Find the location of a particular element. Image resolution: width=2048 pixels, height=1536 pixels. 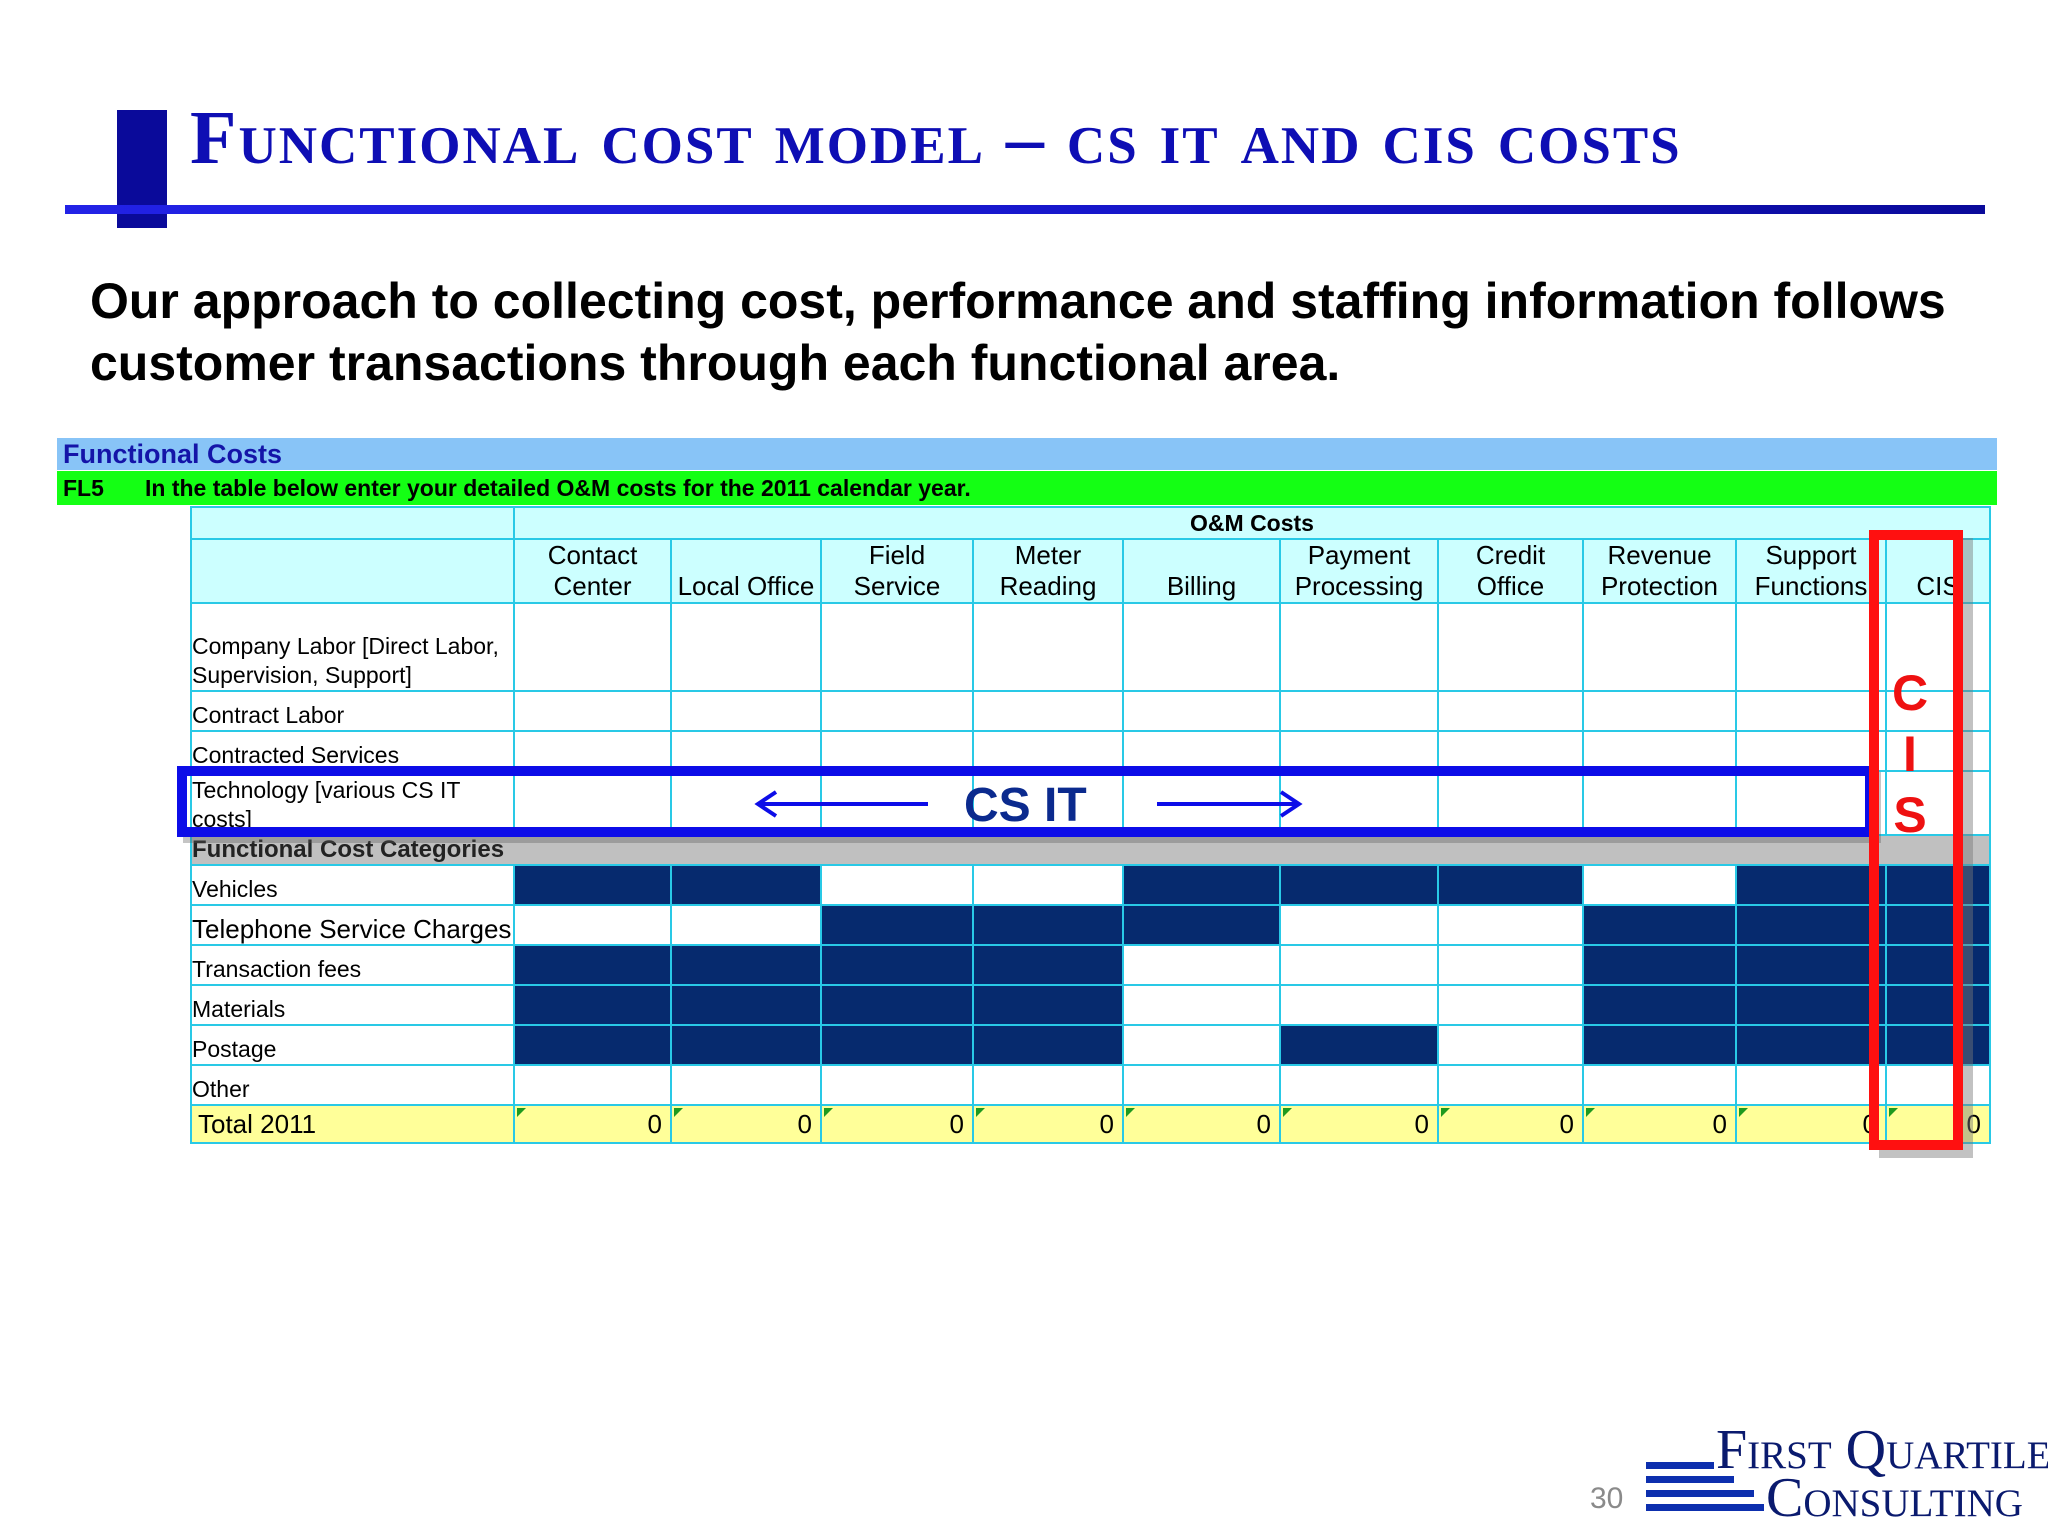

row-label: Contracted Services is located at coordinates (352, 751).